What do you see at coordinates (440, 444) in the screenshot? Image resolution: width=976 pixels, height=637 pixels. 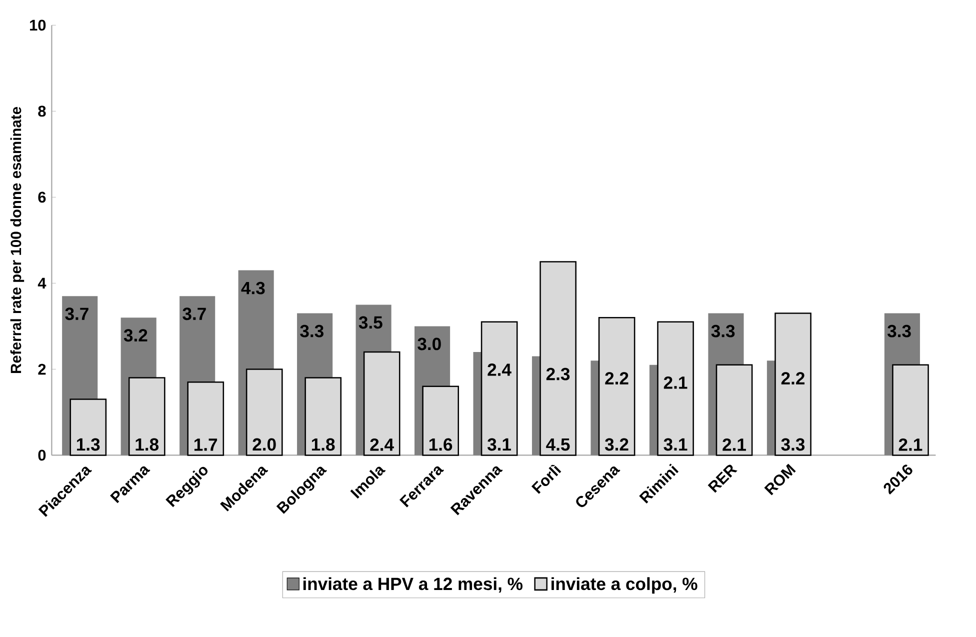 I see `data-label: 1.6` at bounding box center [440, 444].